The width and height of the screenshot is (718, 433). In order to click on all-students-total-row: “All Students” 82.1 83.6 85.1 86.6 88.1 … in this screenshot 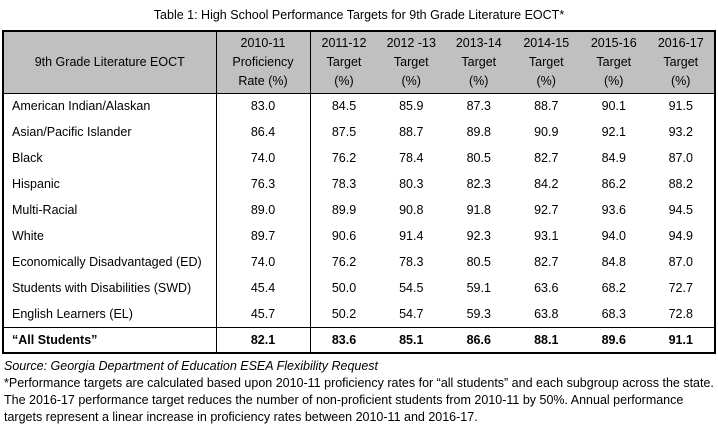, I will do `click(359, 339)`.